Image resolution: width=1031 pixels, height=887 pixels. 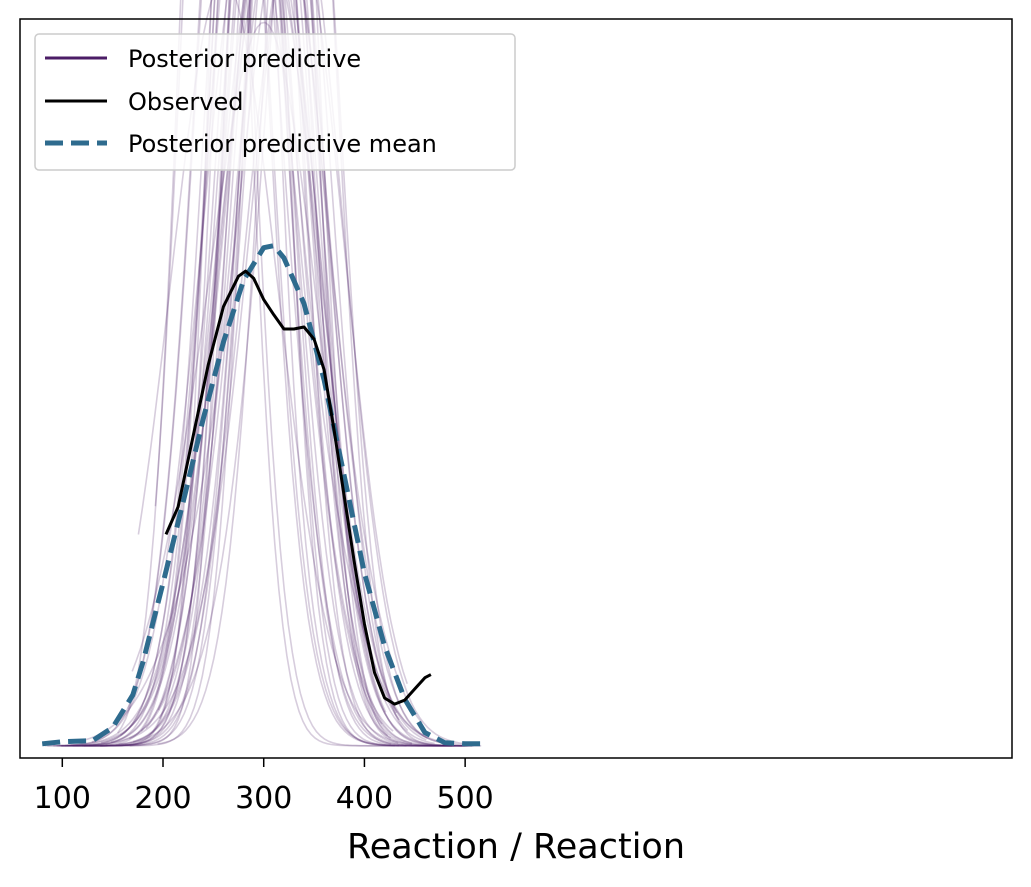 What do you see at coordinates (282, 144) in the screenshot?
I see `legend-label-posterior-predictive-mean: Posterior predictive mean` at bounding box center [282, 144].